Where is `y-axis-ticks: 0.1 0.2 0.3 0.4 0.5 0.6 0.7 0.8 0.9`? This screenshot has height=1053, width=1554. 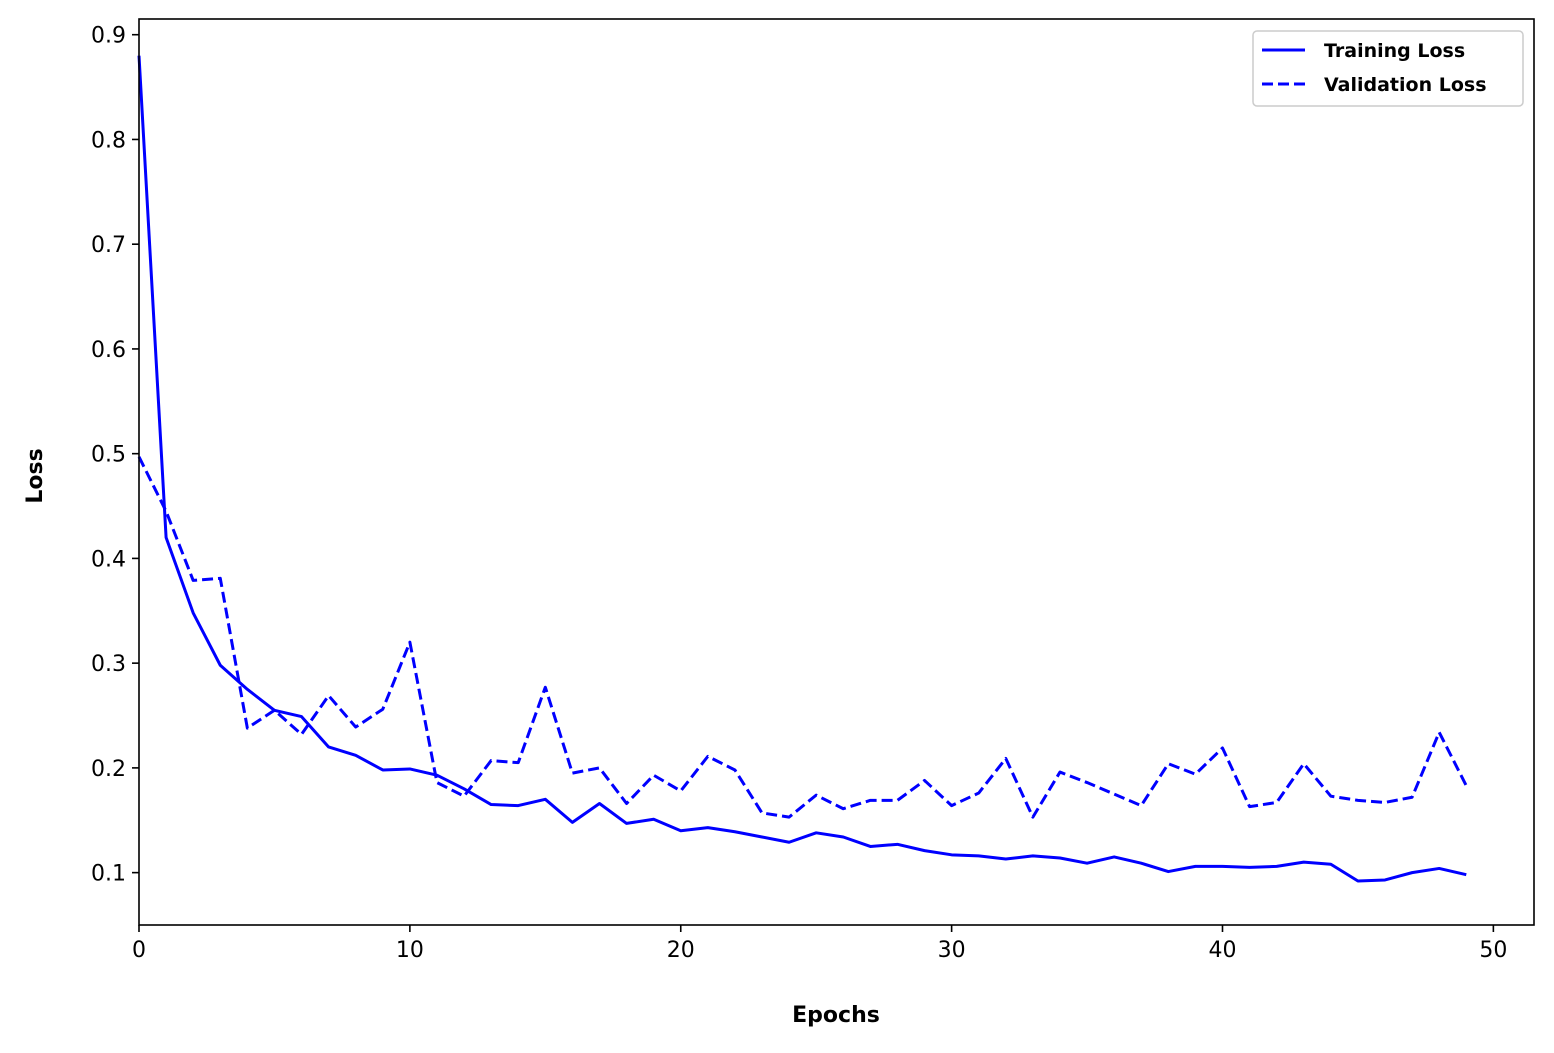
y-axis-ticks: 0.1 0.2 0.3 0.4 0.5 0.6 0.7 0.8 0.9 is located at coordinates (115, 455).